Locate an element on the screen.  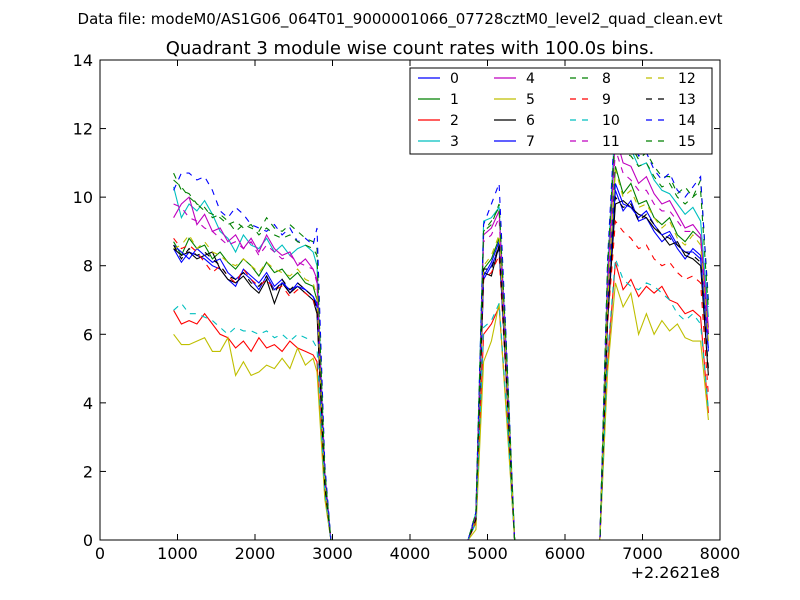
legend-label-14: 14 is located at coordinates (687, 121).